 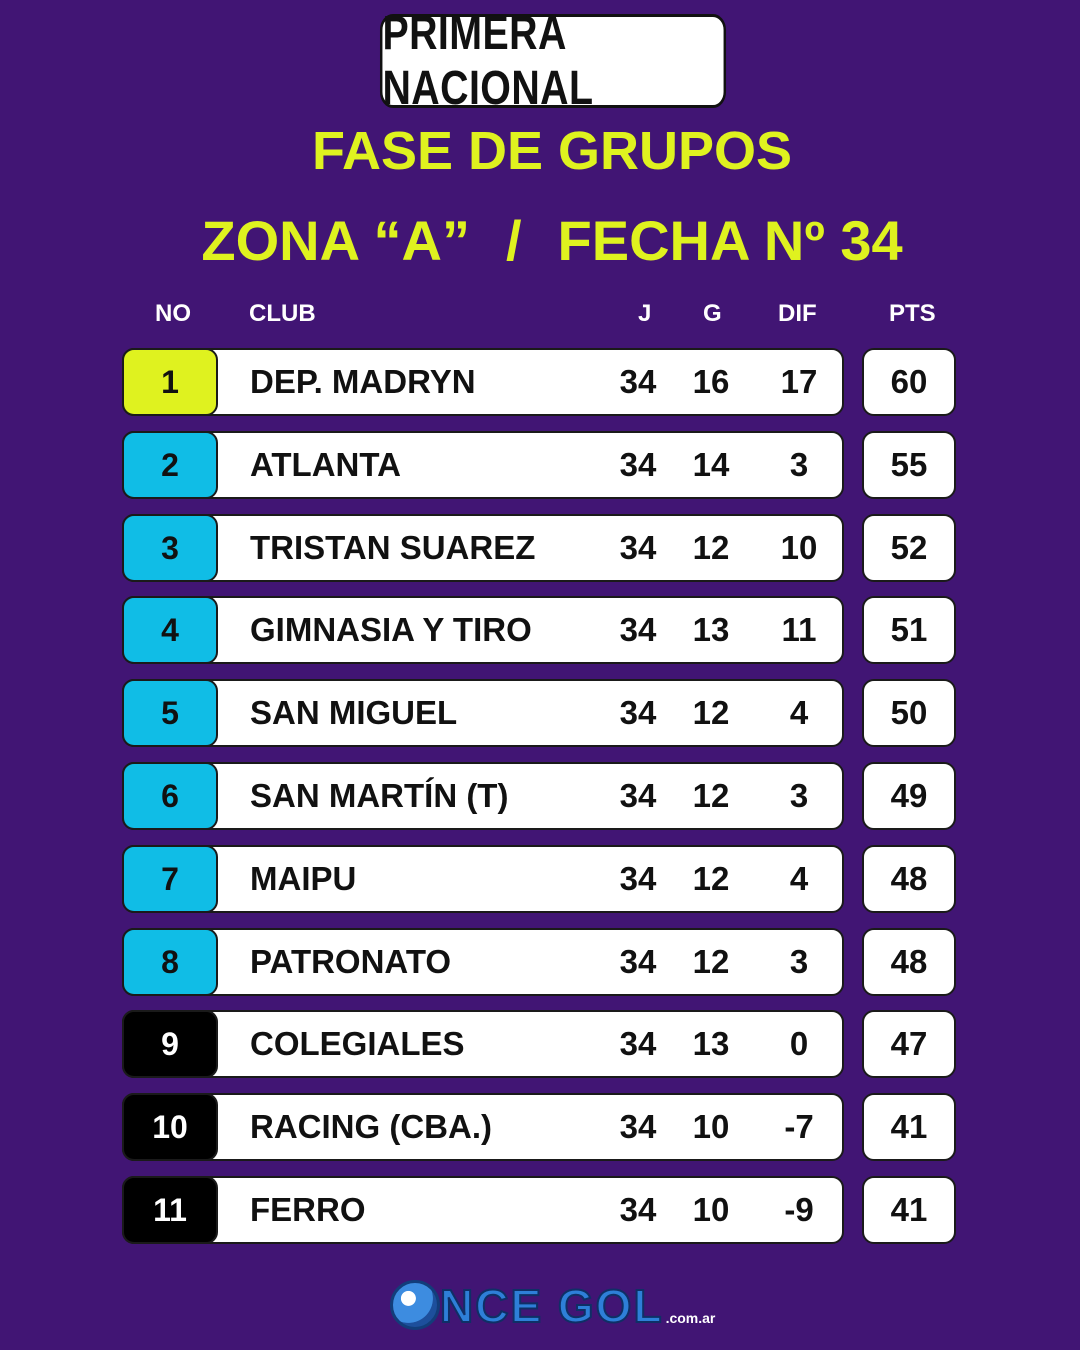 I want to click on league-title: PRIMERA NACIONAL, so click(x=488, y=61).